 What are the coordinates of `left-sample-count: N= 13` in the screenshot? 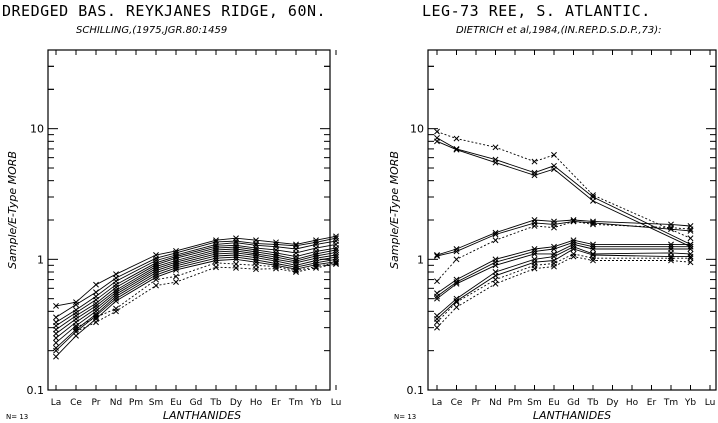 It's located at (17, 417).